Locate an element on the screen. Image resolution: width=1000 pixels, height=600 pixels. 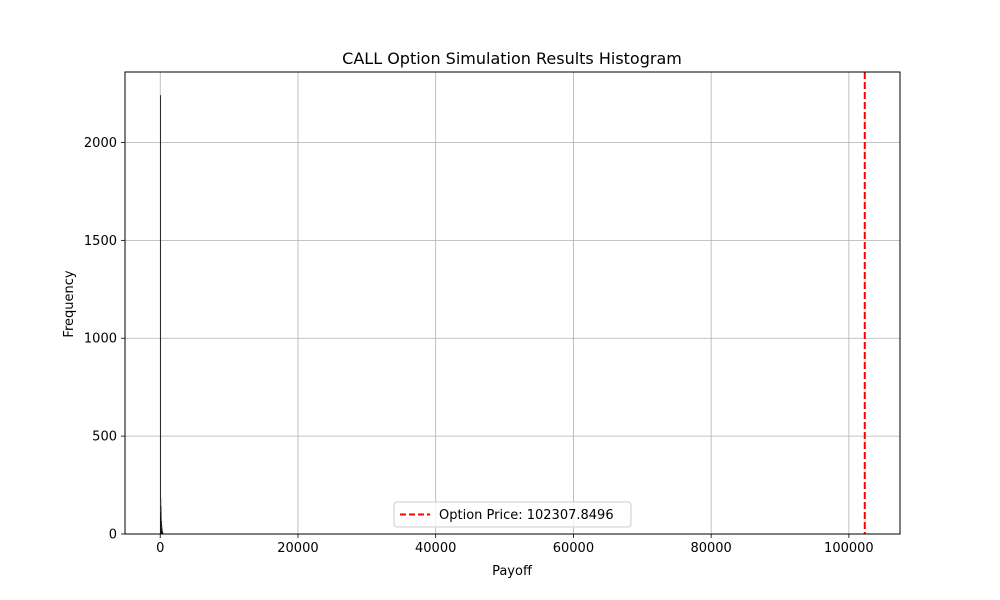
y-axis-ticks: 0 500 1000 1500 2000 is located at coordinates (104, 339).